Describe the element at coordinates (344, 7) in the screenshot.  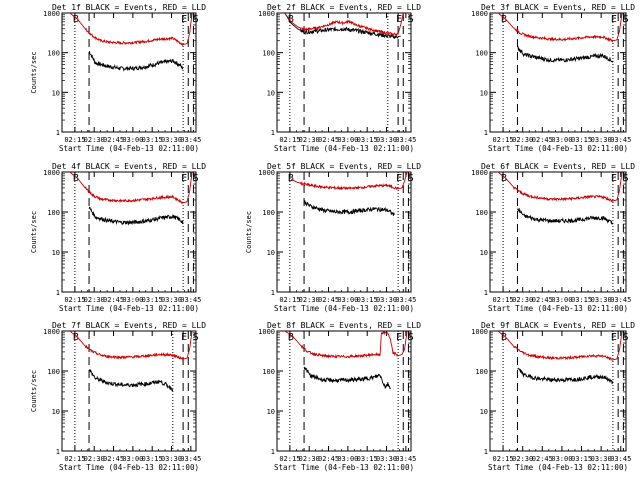
I see `chart-title: Det 2f BLACK = Events, RED = LLD` at that location.